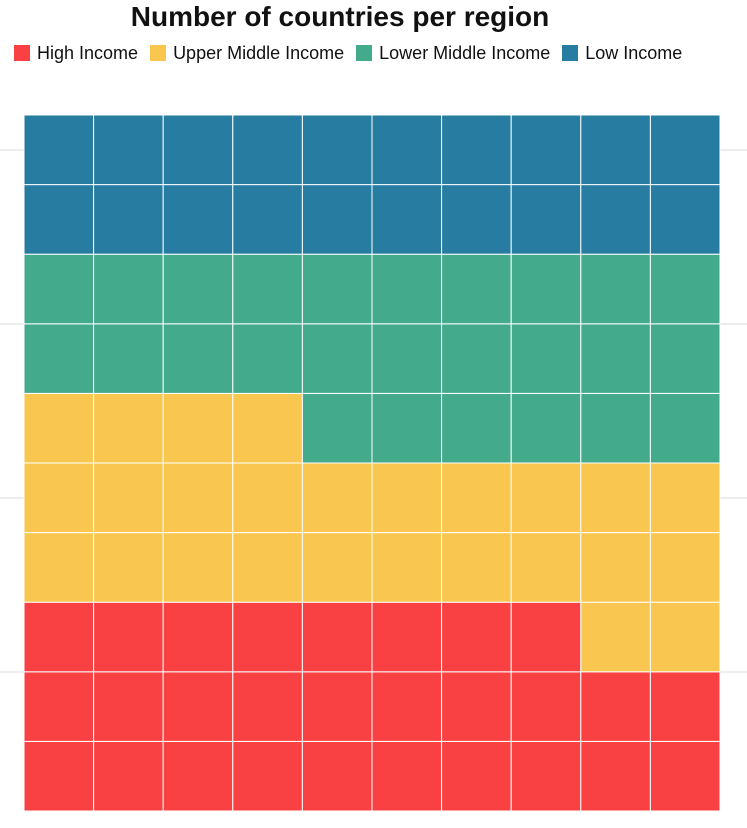 This screenshot has height=828, width=747. Describe the element at coordinates (247, 53) in the screenshot. I see `legend-item-upper-middle-income: Upper Middle Income` at that location.